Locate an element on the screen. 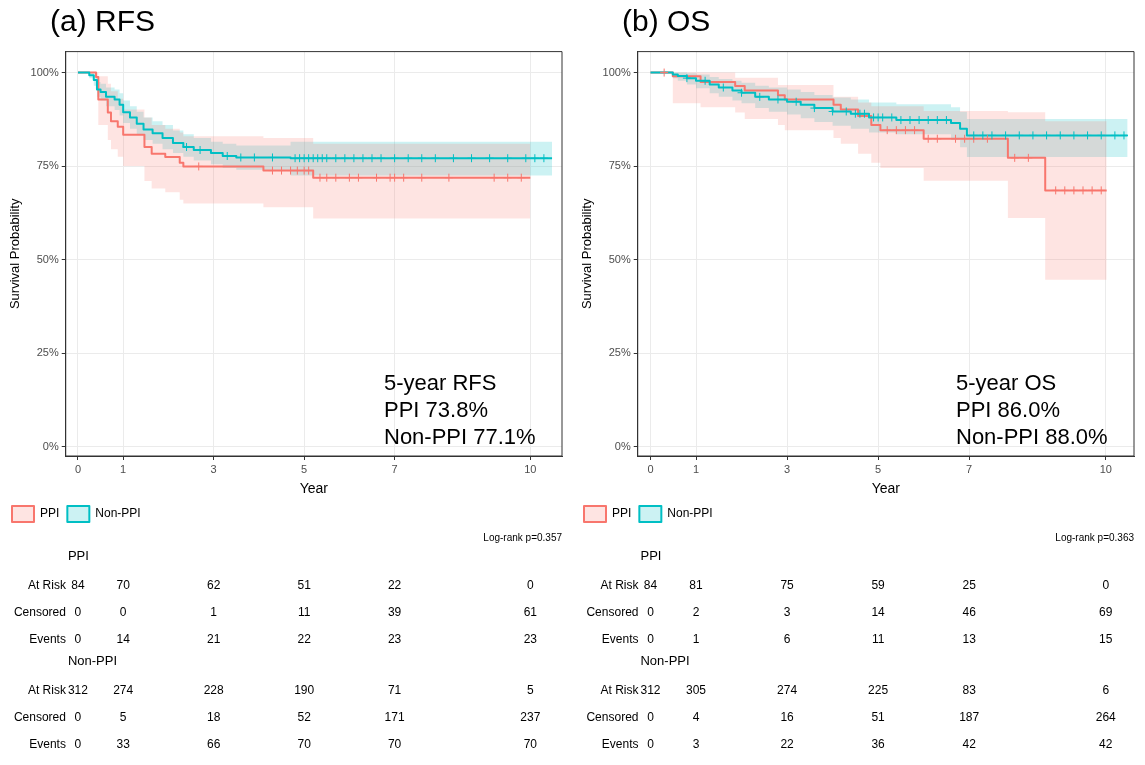 This screenshot has height=765, width=1145. annotation: 5-year RFS is located at coordinates (440, 382).